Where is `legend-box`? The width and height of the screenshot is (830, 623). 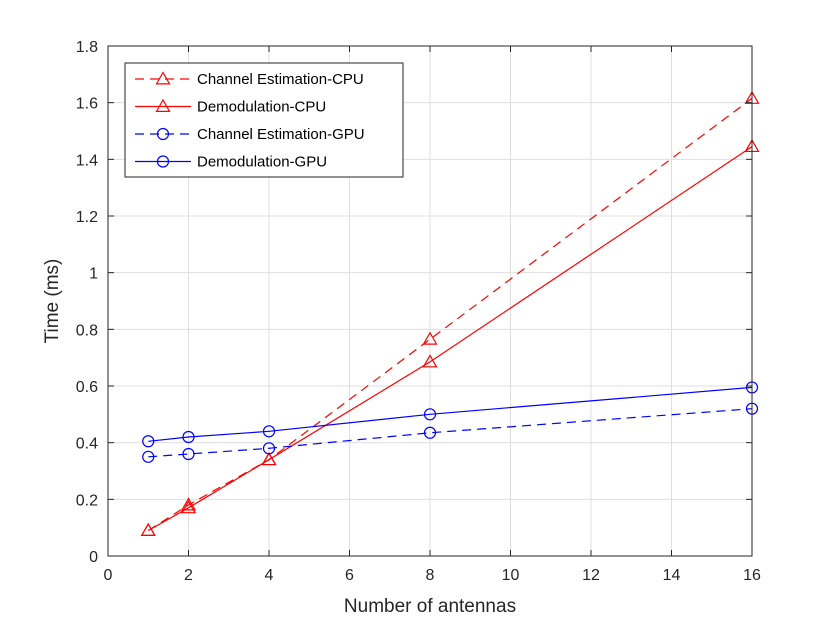 legend-box is located at coordinates (264, 120).